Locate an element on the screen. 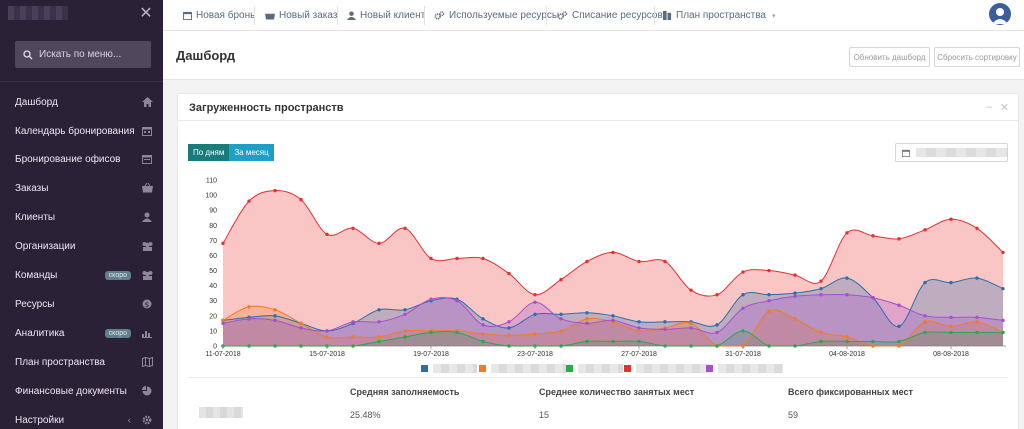 This screenshot has height=429, width=1024. used-resources-link: Используемые ресурсы is located at coordinates (496, 15).